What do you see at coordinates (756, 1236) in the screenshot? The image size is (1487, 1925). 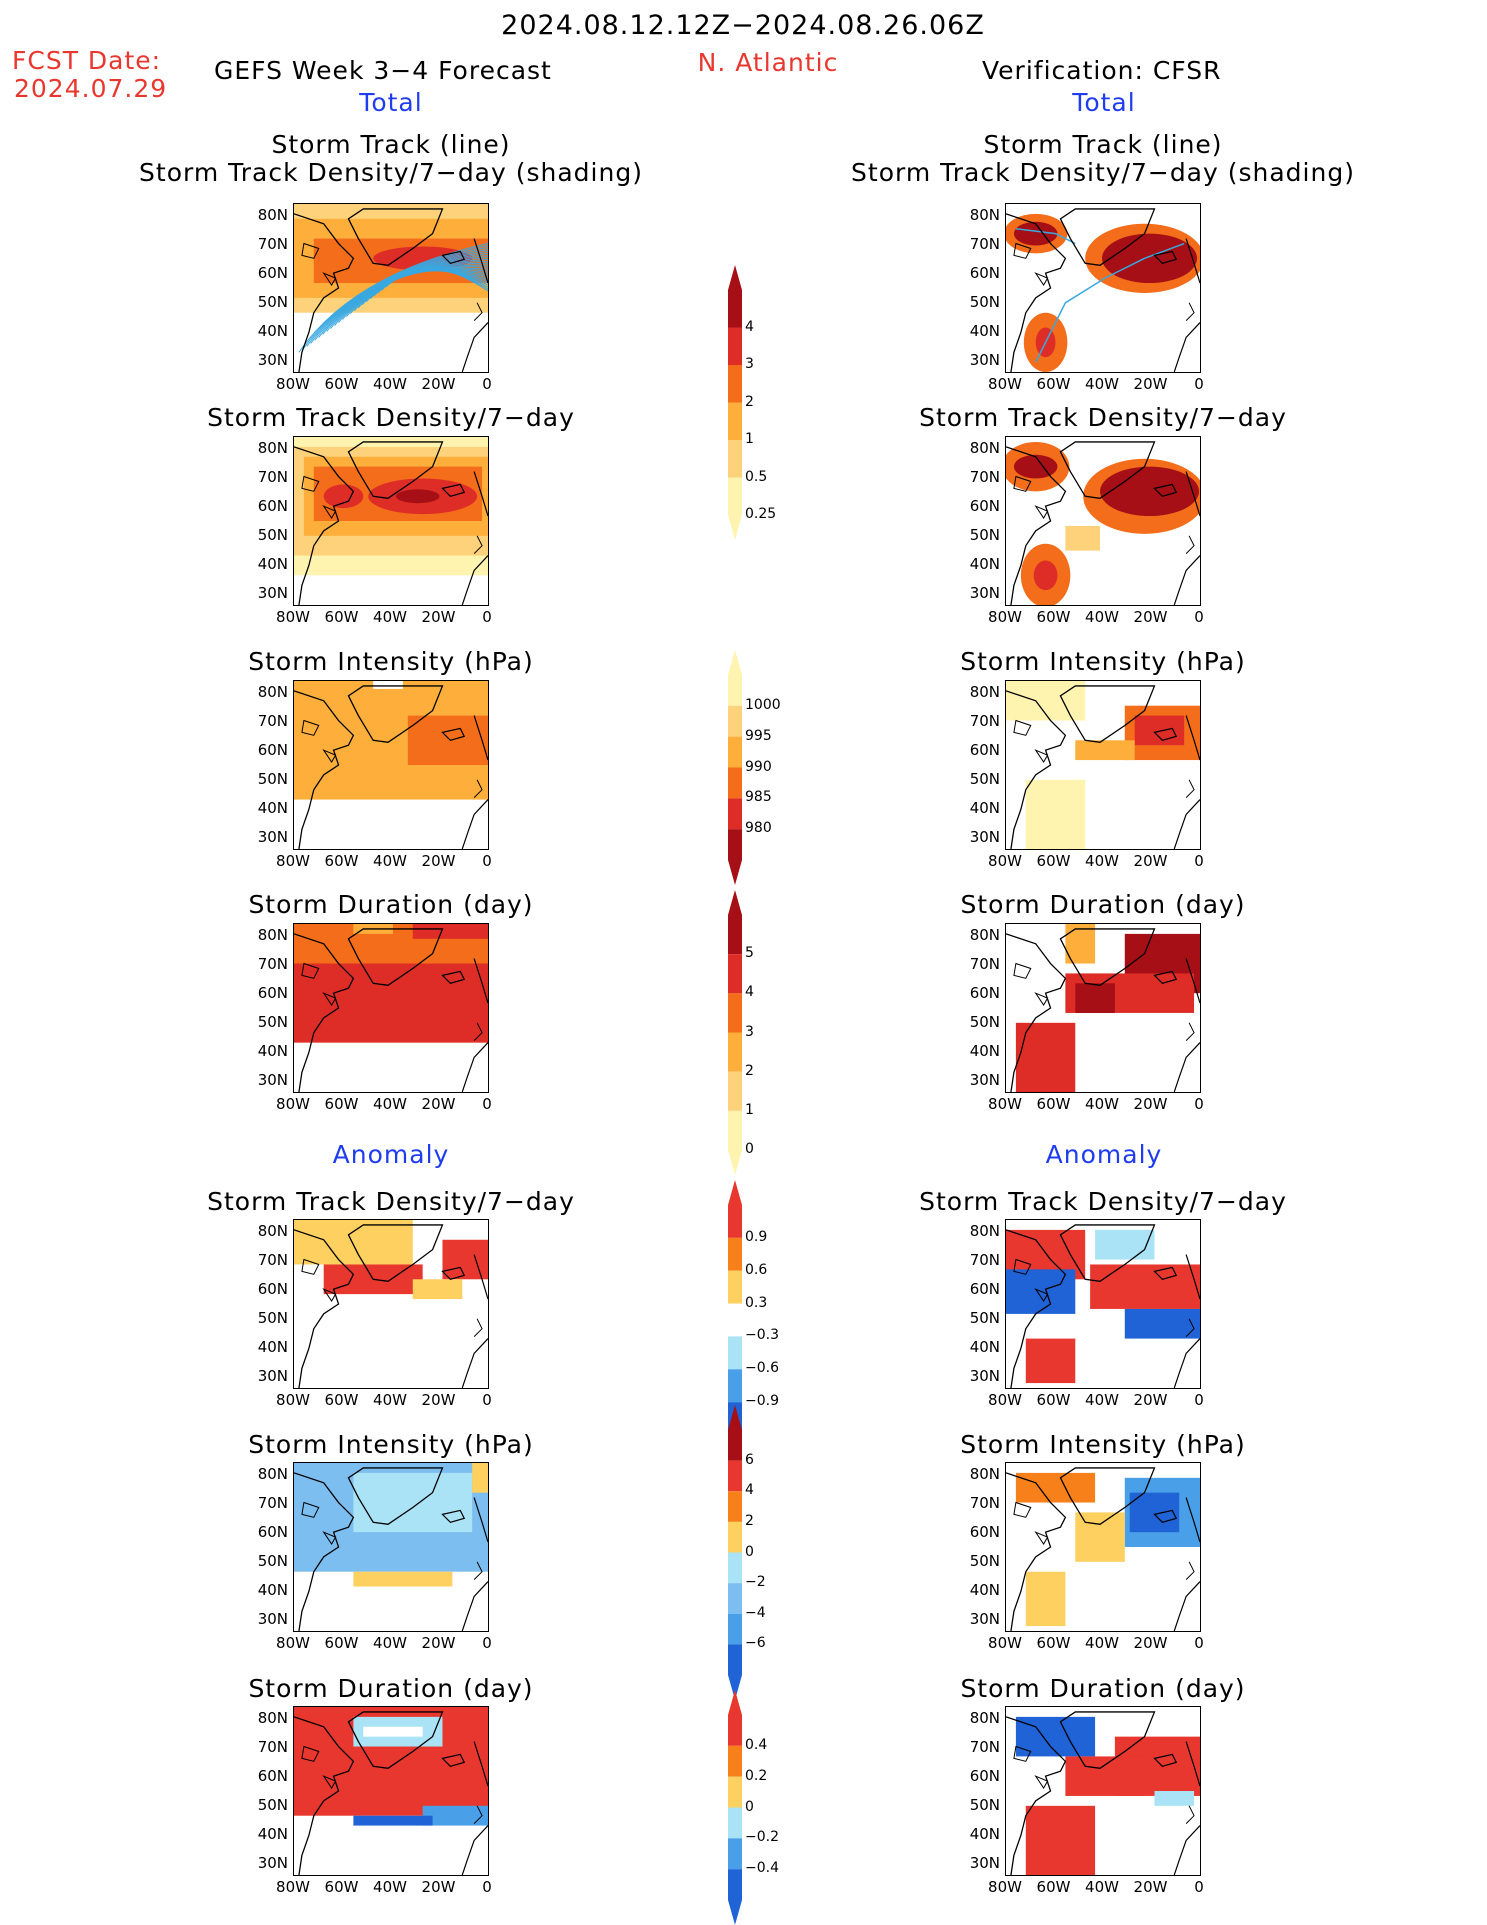 I see `colorbar-label: 0.9` at bounding box center [756, 1236].